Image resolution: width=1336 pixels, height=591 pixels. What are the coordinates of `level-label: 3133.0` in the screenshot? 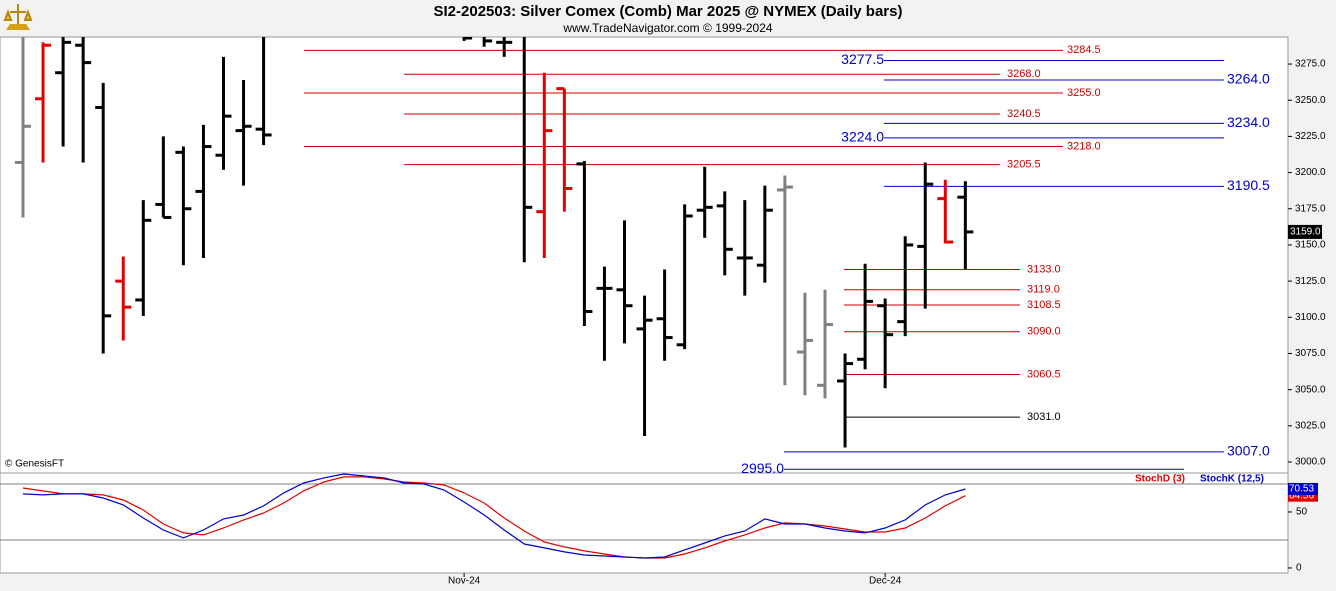 It's located at (1044, 269).